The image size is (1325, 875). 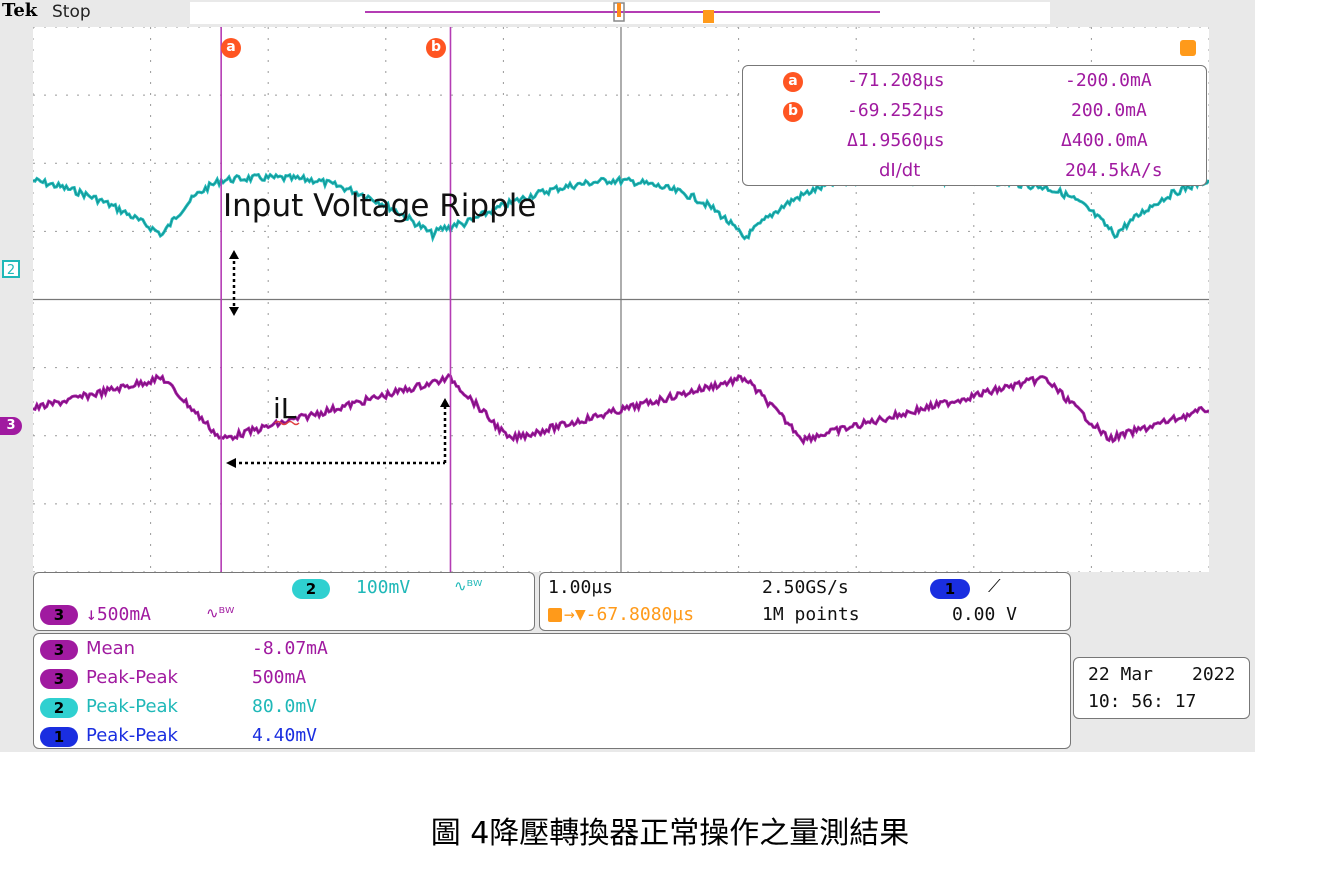 I want to click on ch2-ground-marker: 2, so click(x=11, y=269).